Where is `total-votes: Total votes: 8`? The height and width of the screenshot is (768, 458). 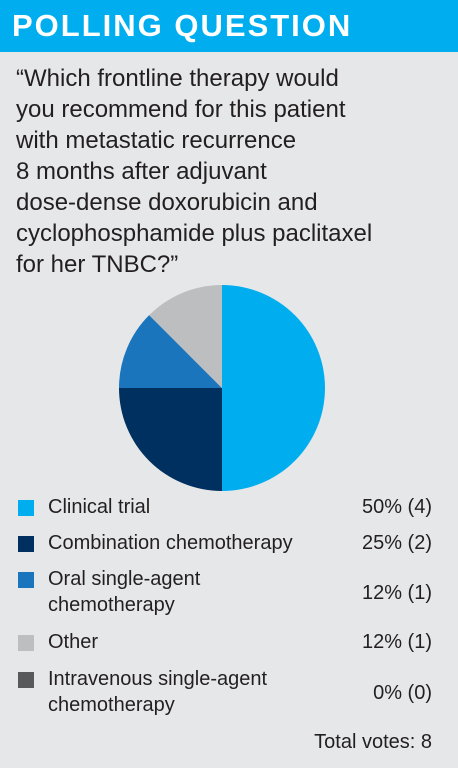
total-votes: Total votes: 8 is located at coordinates (373, 742).